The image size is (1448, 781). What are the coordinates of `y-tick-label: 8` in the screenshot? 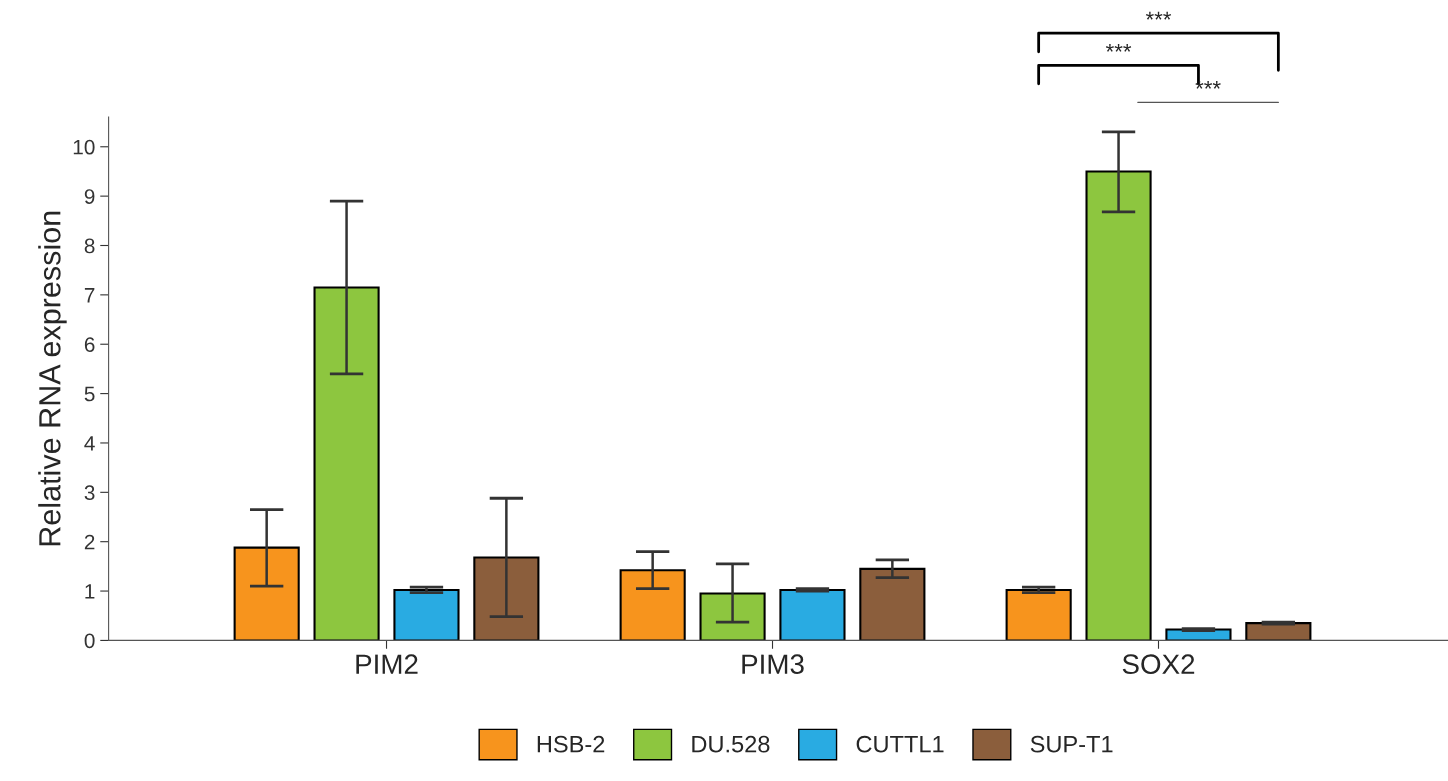 It's located at (89, 246).